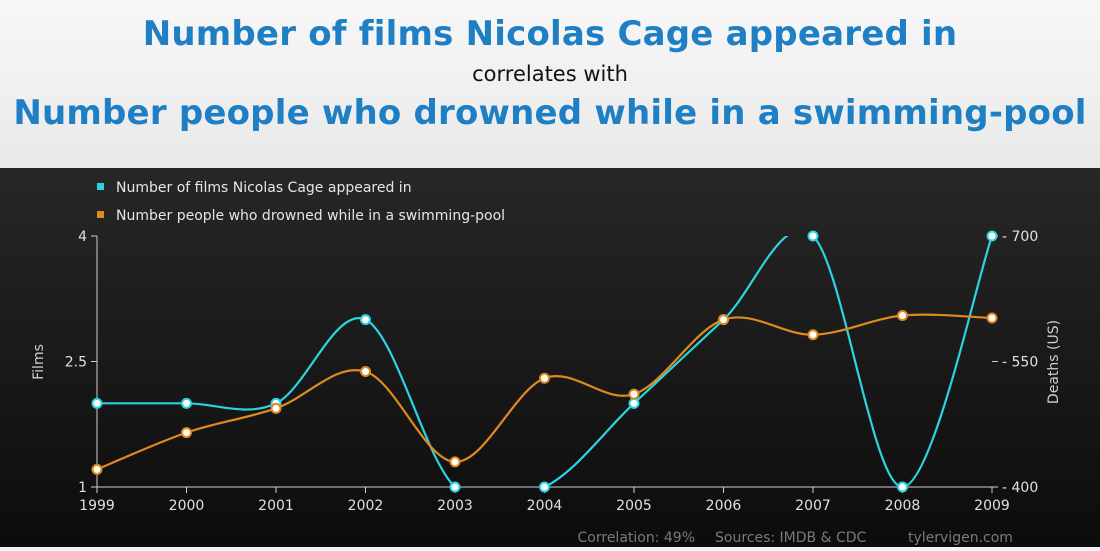 This screenshot has height=551, width=1100. Describe the element at coordinates (1020, 237) in the screenshot. I see `right-tick-label: - 700` at that location.